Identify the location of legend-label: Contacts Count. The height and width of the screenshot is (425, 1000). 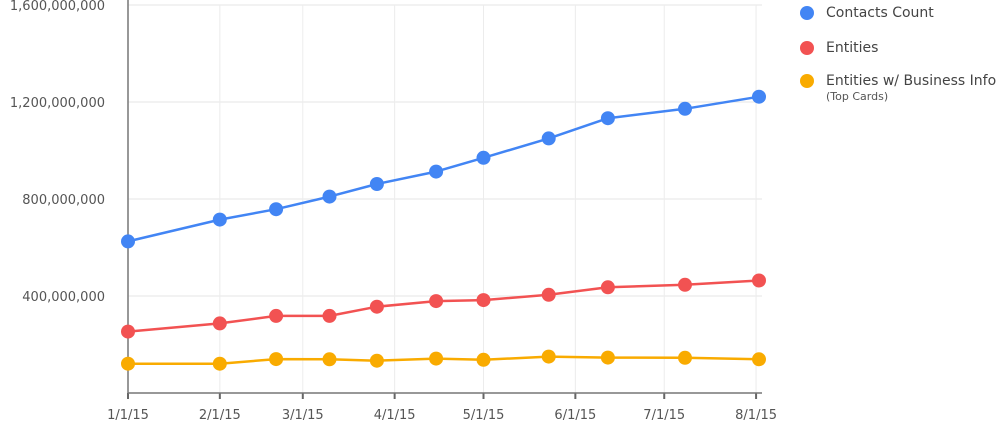
(880, 13).